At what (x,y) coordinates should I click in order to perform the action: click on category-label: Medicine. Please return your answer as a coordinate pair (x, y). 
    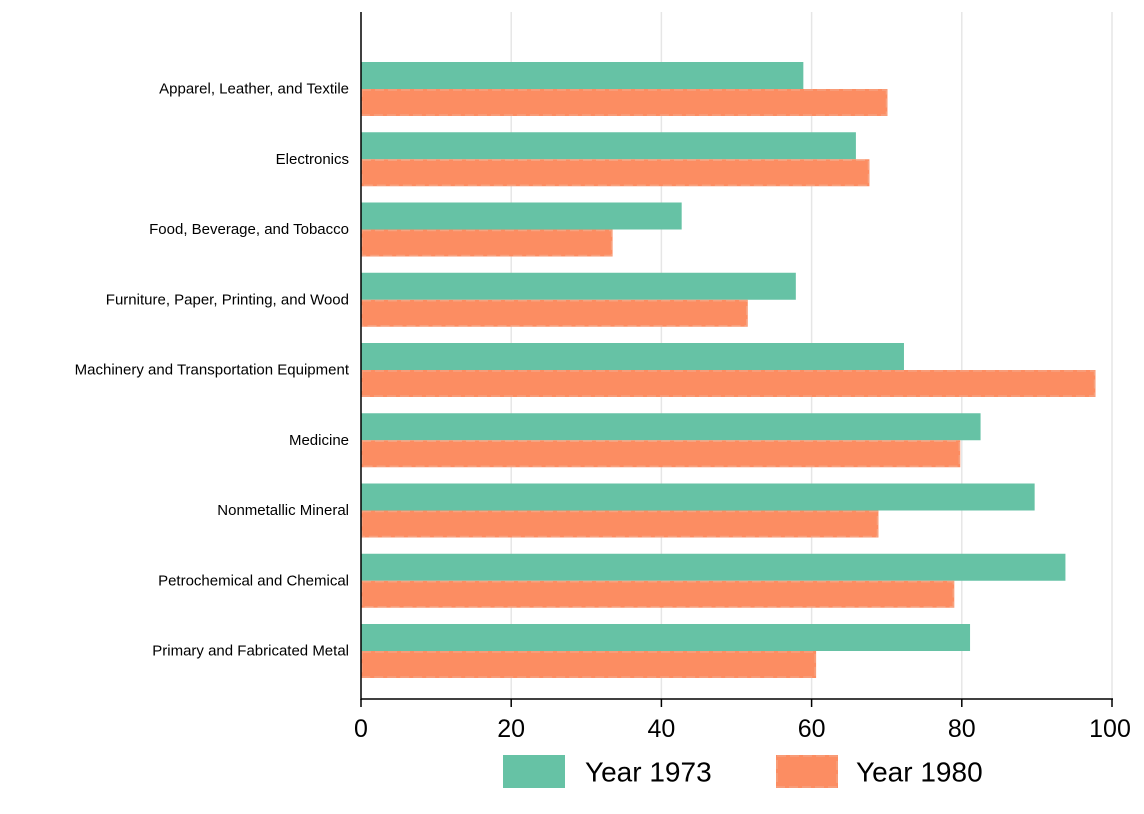
    Looking at the image, I should click on (319, 440).